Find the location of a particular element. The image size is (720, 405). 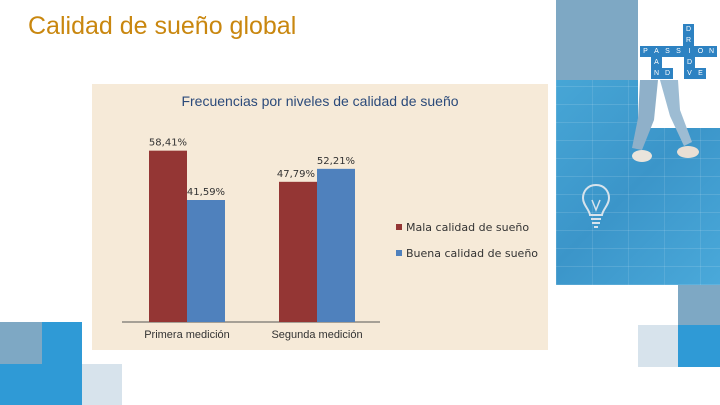

logo-letter: O is located at coordinates (700, 51).